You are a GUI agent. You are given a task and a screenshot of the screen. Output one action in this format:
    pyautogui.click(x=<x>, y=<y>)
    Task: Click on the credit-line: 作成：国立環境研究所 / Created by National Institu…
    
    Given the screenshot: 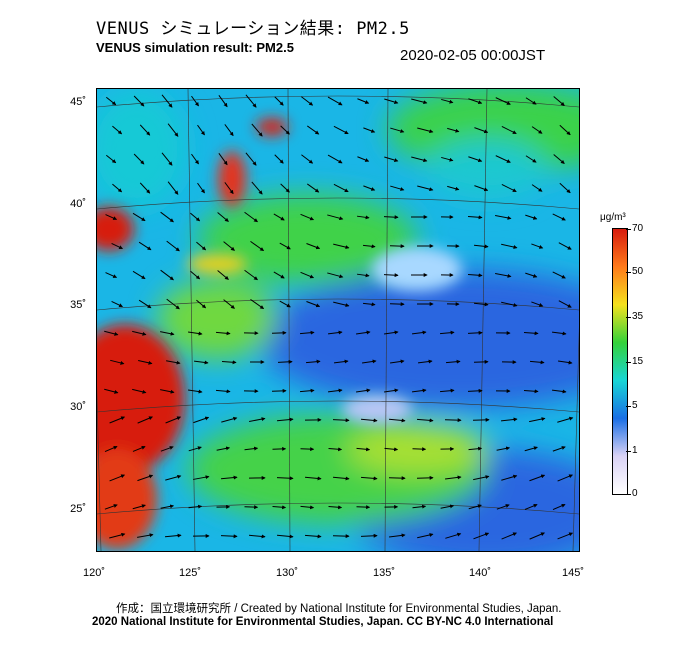 What is the action you would take?
    pyautogui.click(x=339, y=609)
    